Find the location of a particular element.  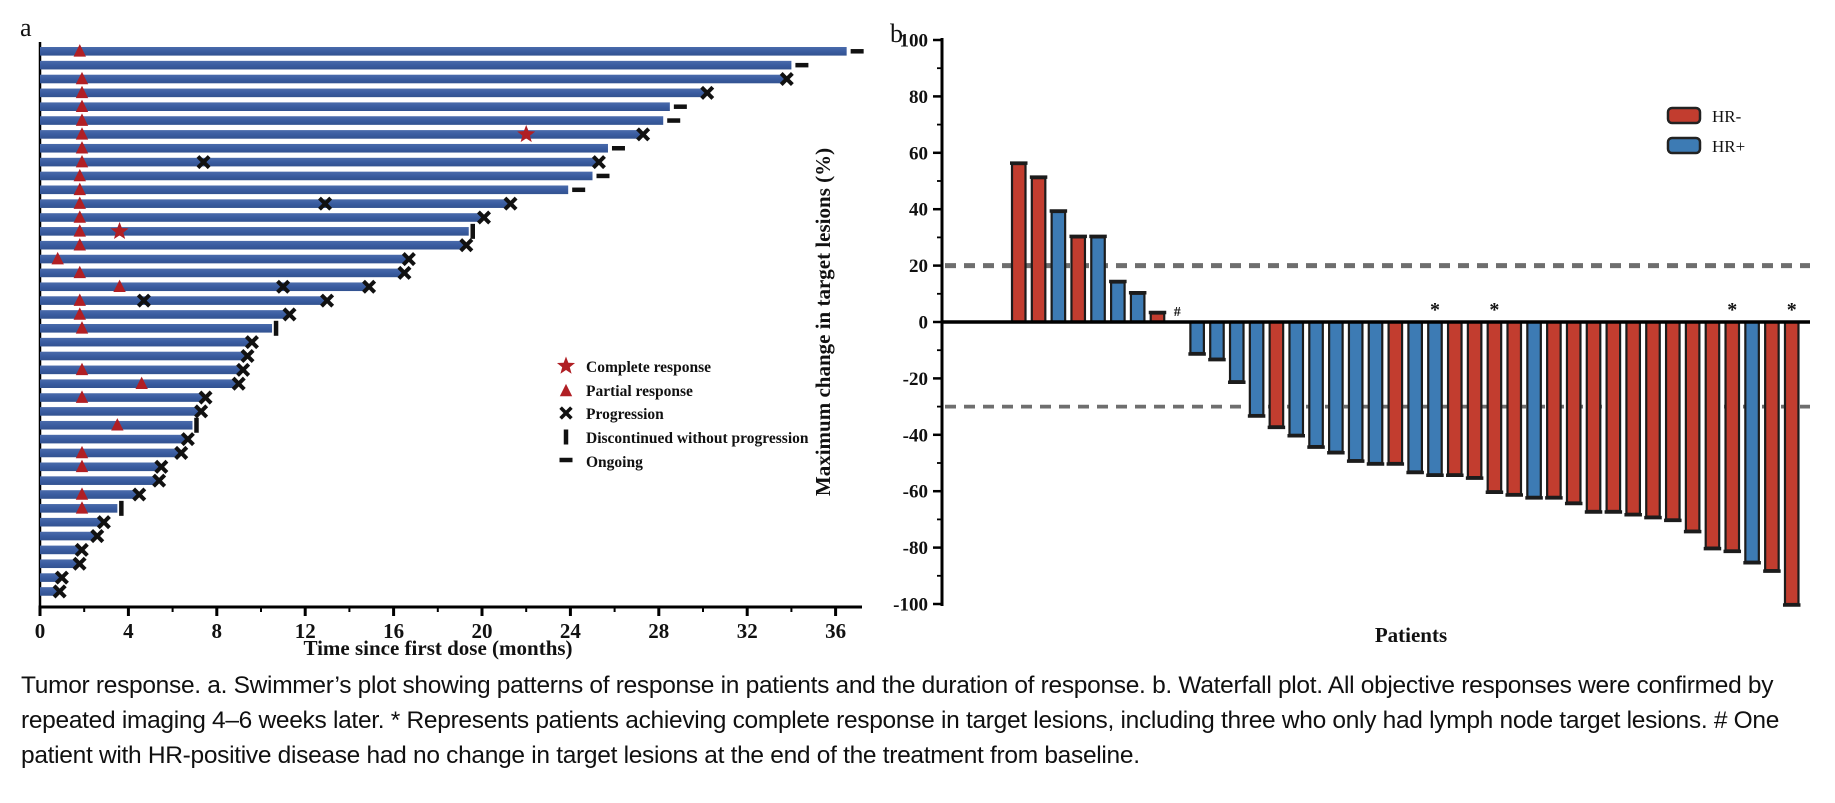

y-tick-label: 0 is located at coordinates (924, 323).